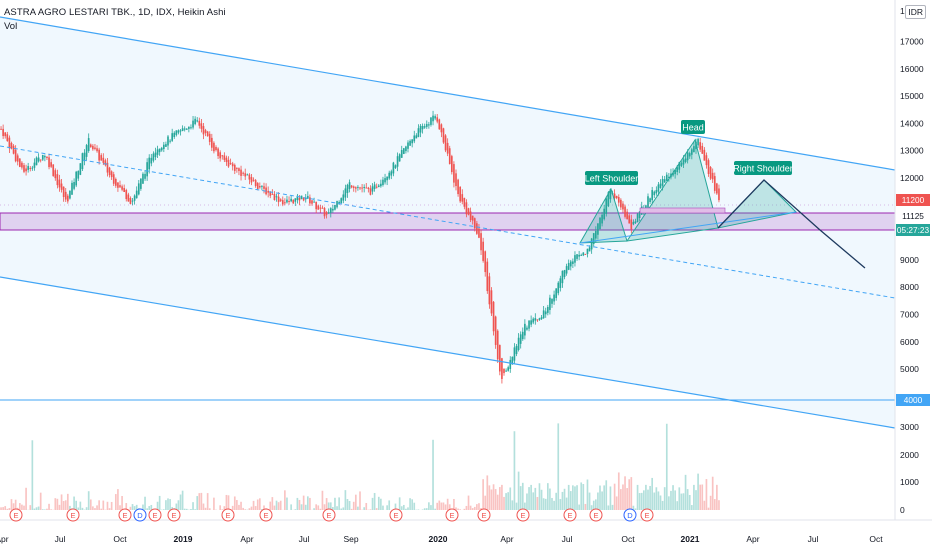 Image resolution: width=932 pixels, height=550 pixels. I want to click on support-level-label-bg, so click(913, 400).